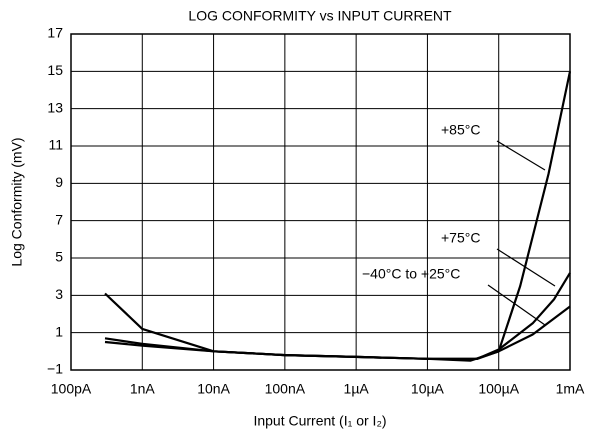 The image size is (589, 442). I want to click on x-tick-label: 100pA, so click(71, 389).